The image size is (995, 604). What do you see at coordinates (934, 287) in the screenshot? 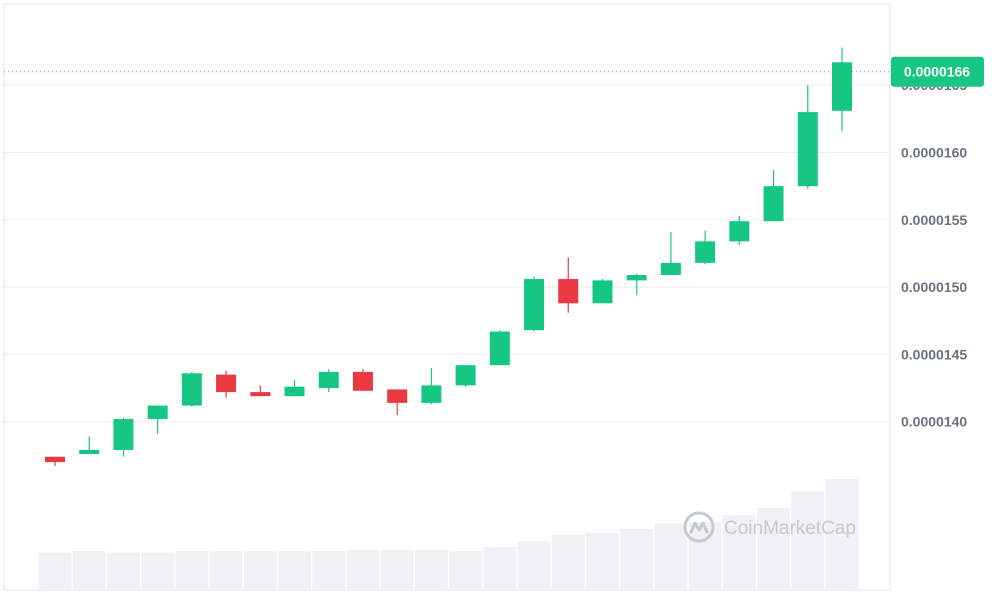
I see `y-tick-label: 0.0000150` at bounding box center [934, 287].